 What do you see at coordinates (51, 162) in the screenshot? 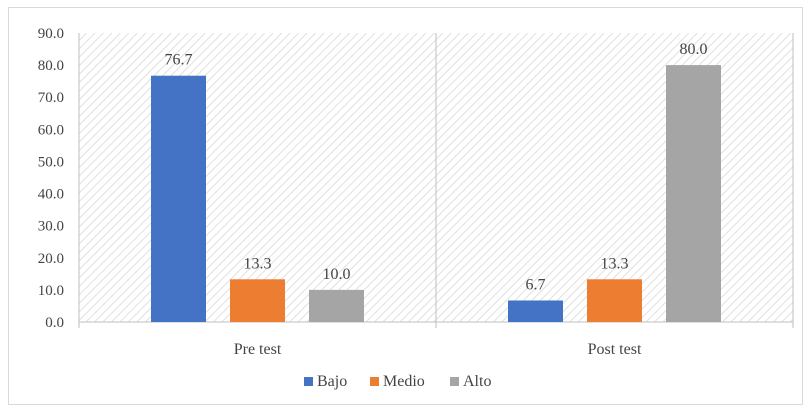
I see `y-tick-label: 50.0` at bounding box center [51, 162].